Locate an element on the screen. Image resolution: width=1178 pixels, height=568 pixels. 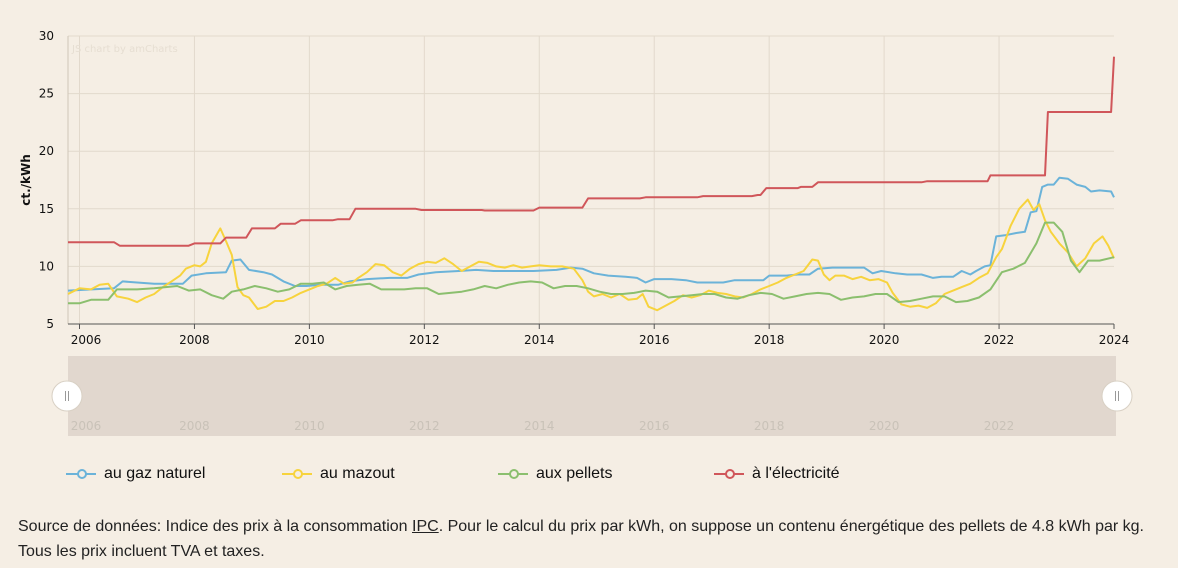
scrollbar-tick-label: 2006 is located at coordinates (86, 426).